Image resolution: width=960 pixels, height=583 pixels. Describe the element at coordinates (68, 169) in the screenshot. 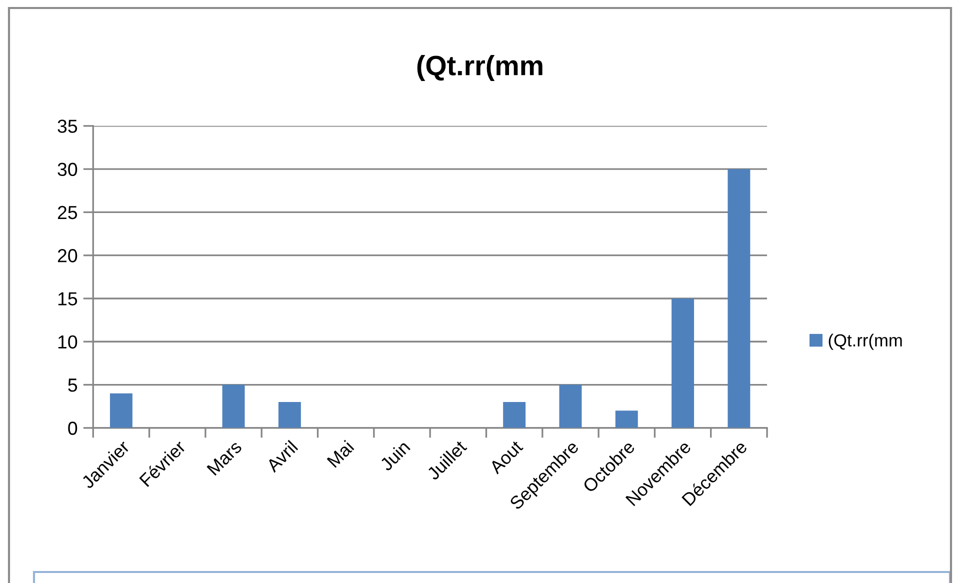

I see `y-tick-label: 30` at that location.